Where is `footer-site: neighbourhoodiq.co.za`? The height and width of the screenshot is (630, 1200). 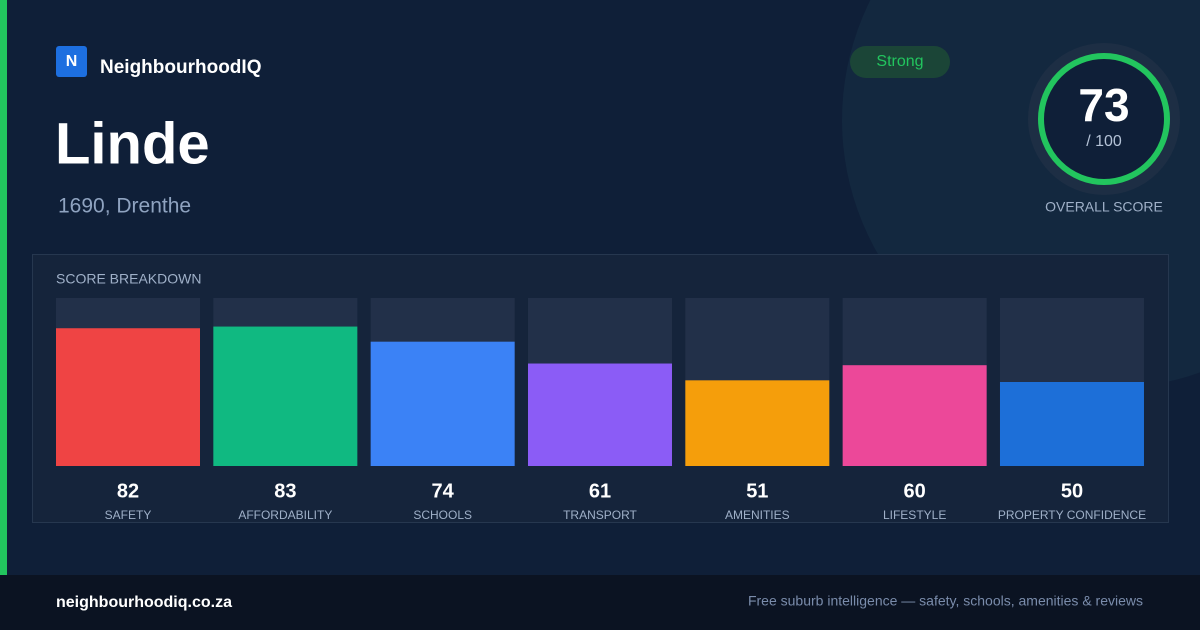
footer-site: neighbourhoodiq.co.za is located at coordinates (144, 602).